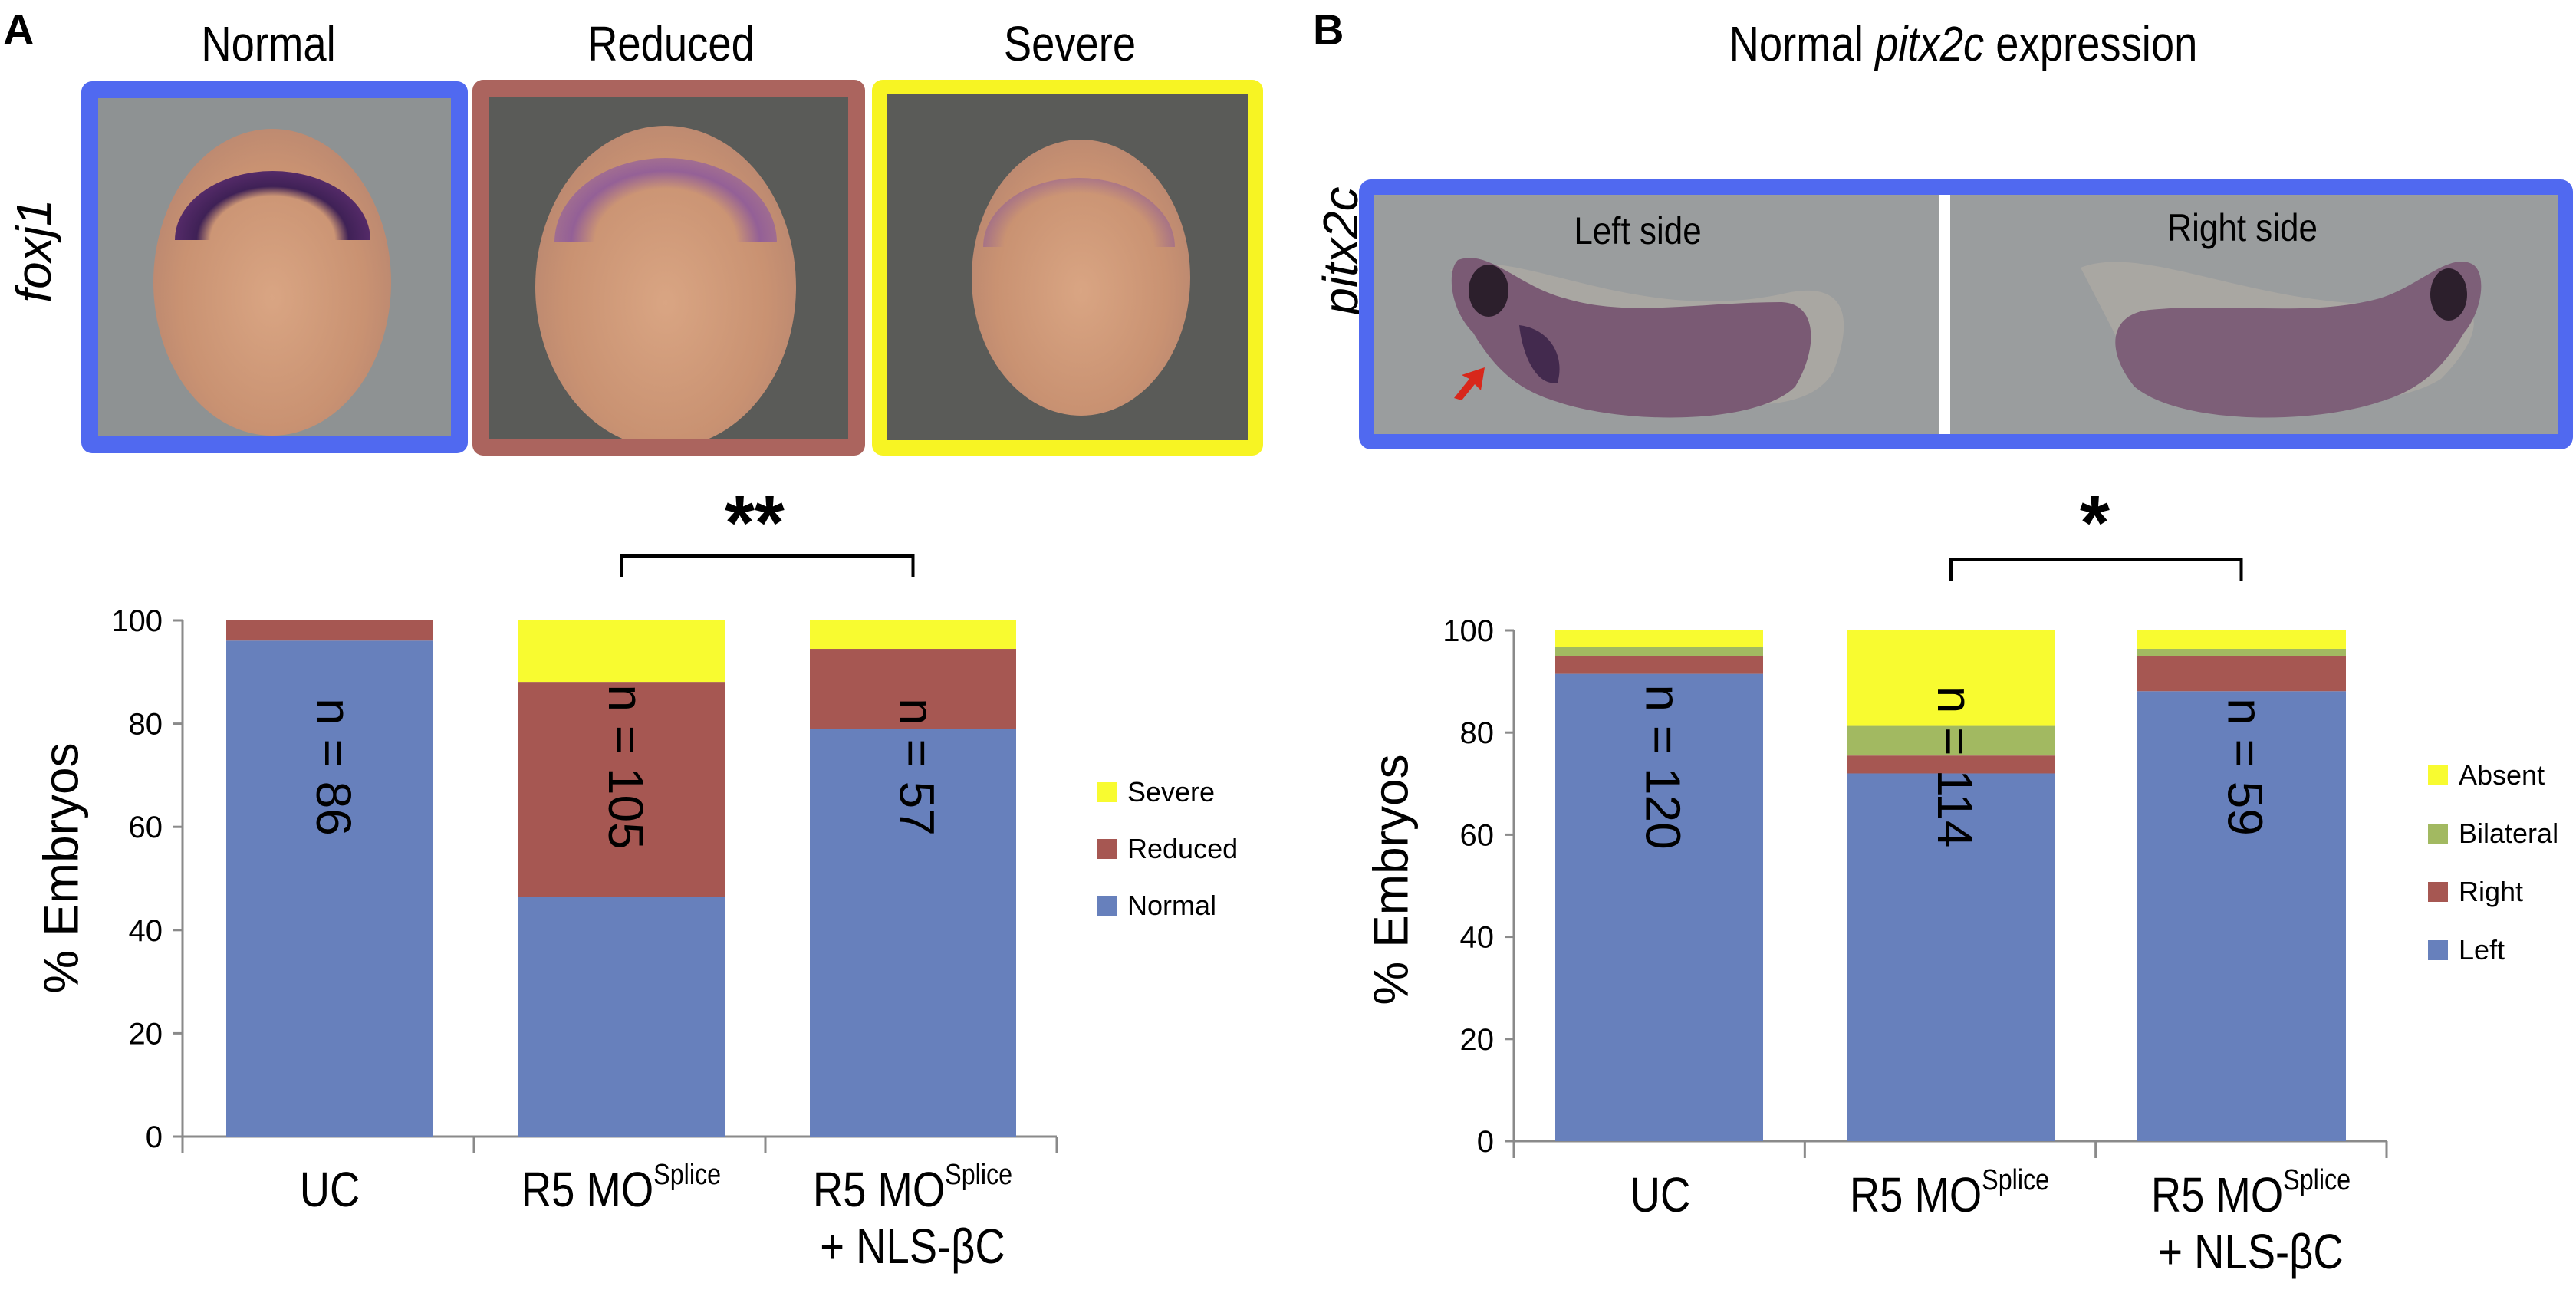 The width and height of the screenshot is (2576, 1293). What do you see at coordinates (1107, 792) in the screenshot?
I see `legend-swatch-severe` at bounding box center [1107, 792].